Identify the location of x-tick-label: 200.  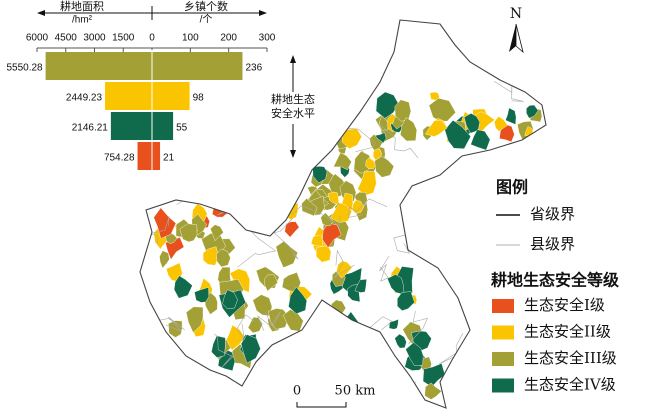
(228, 38).